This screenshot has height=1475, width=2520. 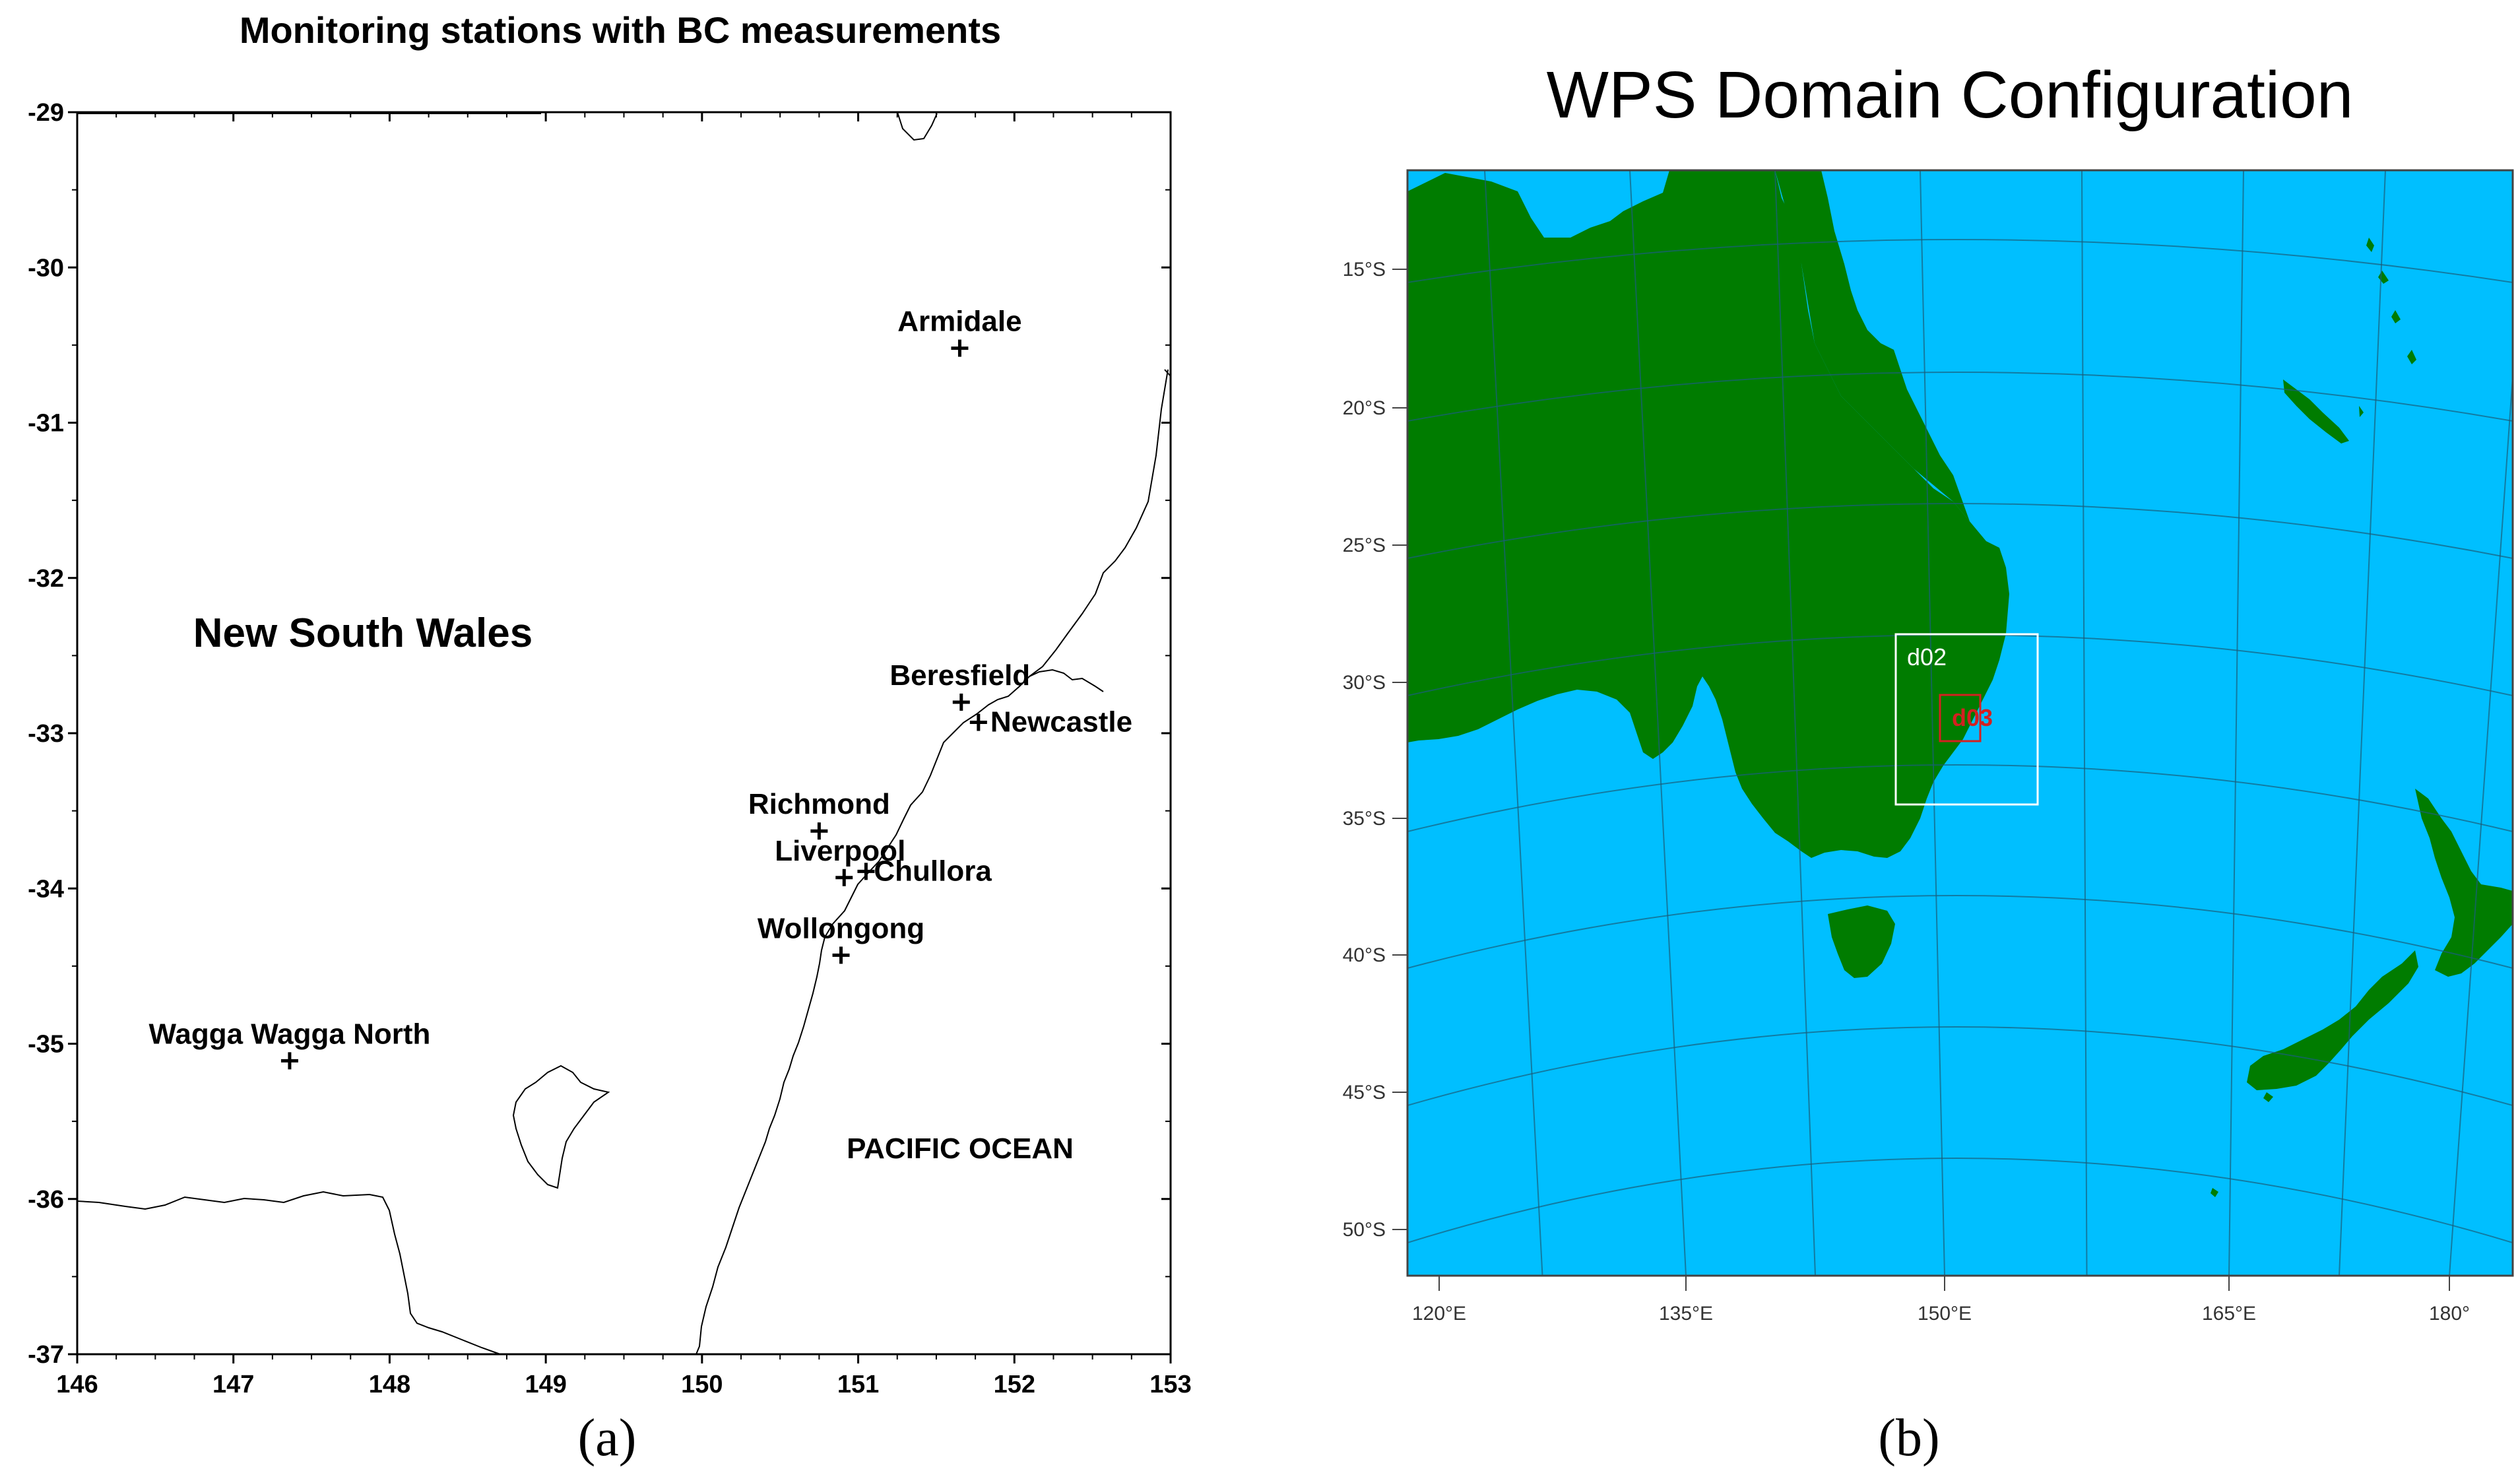 I want to click on panel-a-title: Monitoring stations with BC measurements, so click(x=620, y=30).